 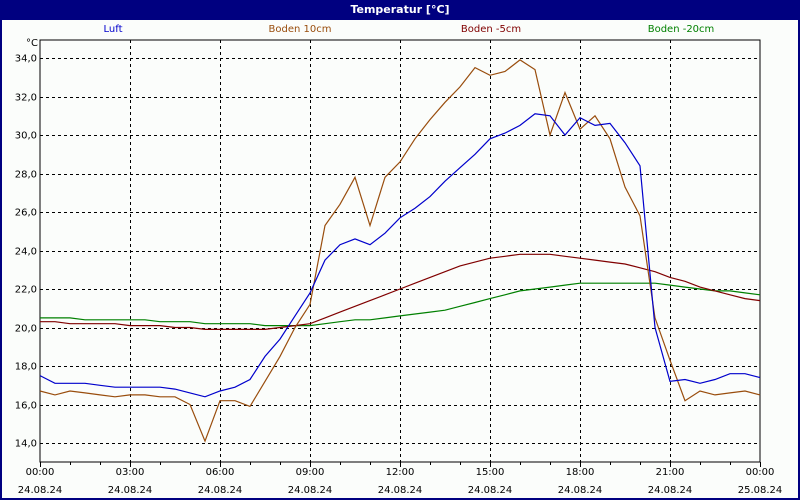 I want to click on series-line-boden-5cm, so click(x=400, y=291).